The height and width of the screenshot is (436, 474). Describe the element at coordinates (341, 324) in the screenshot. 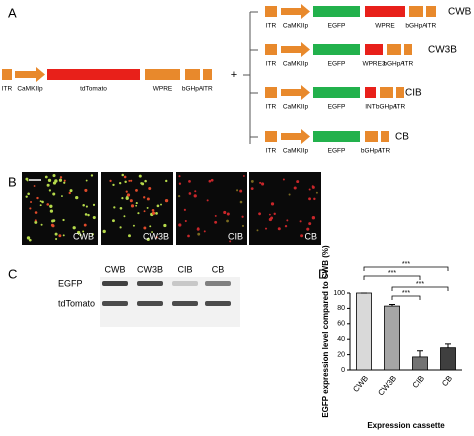

I see `y-tick-label: 60` at that location.